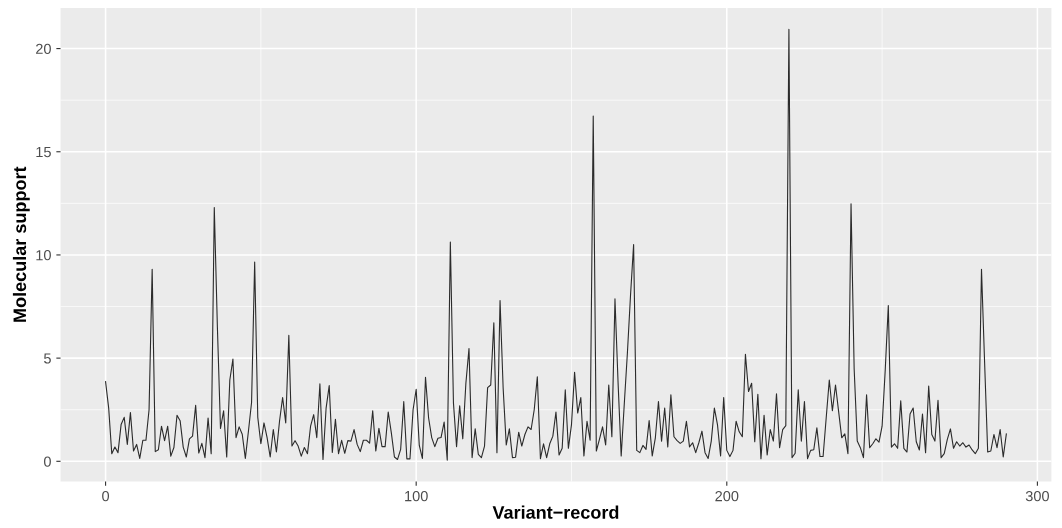 Image resolution: width=1062 pixels, height=528 pixels. I want to click on y-axis-title: Molecular support, so click(21, 244).